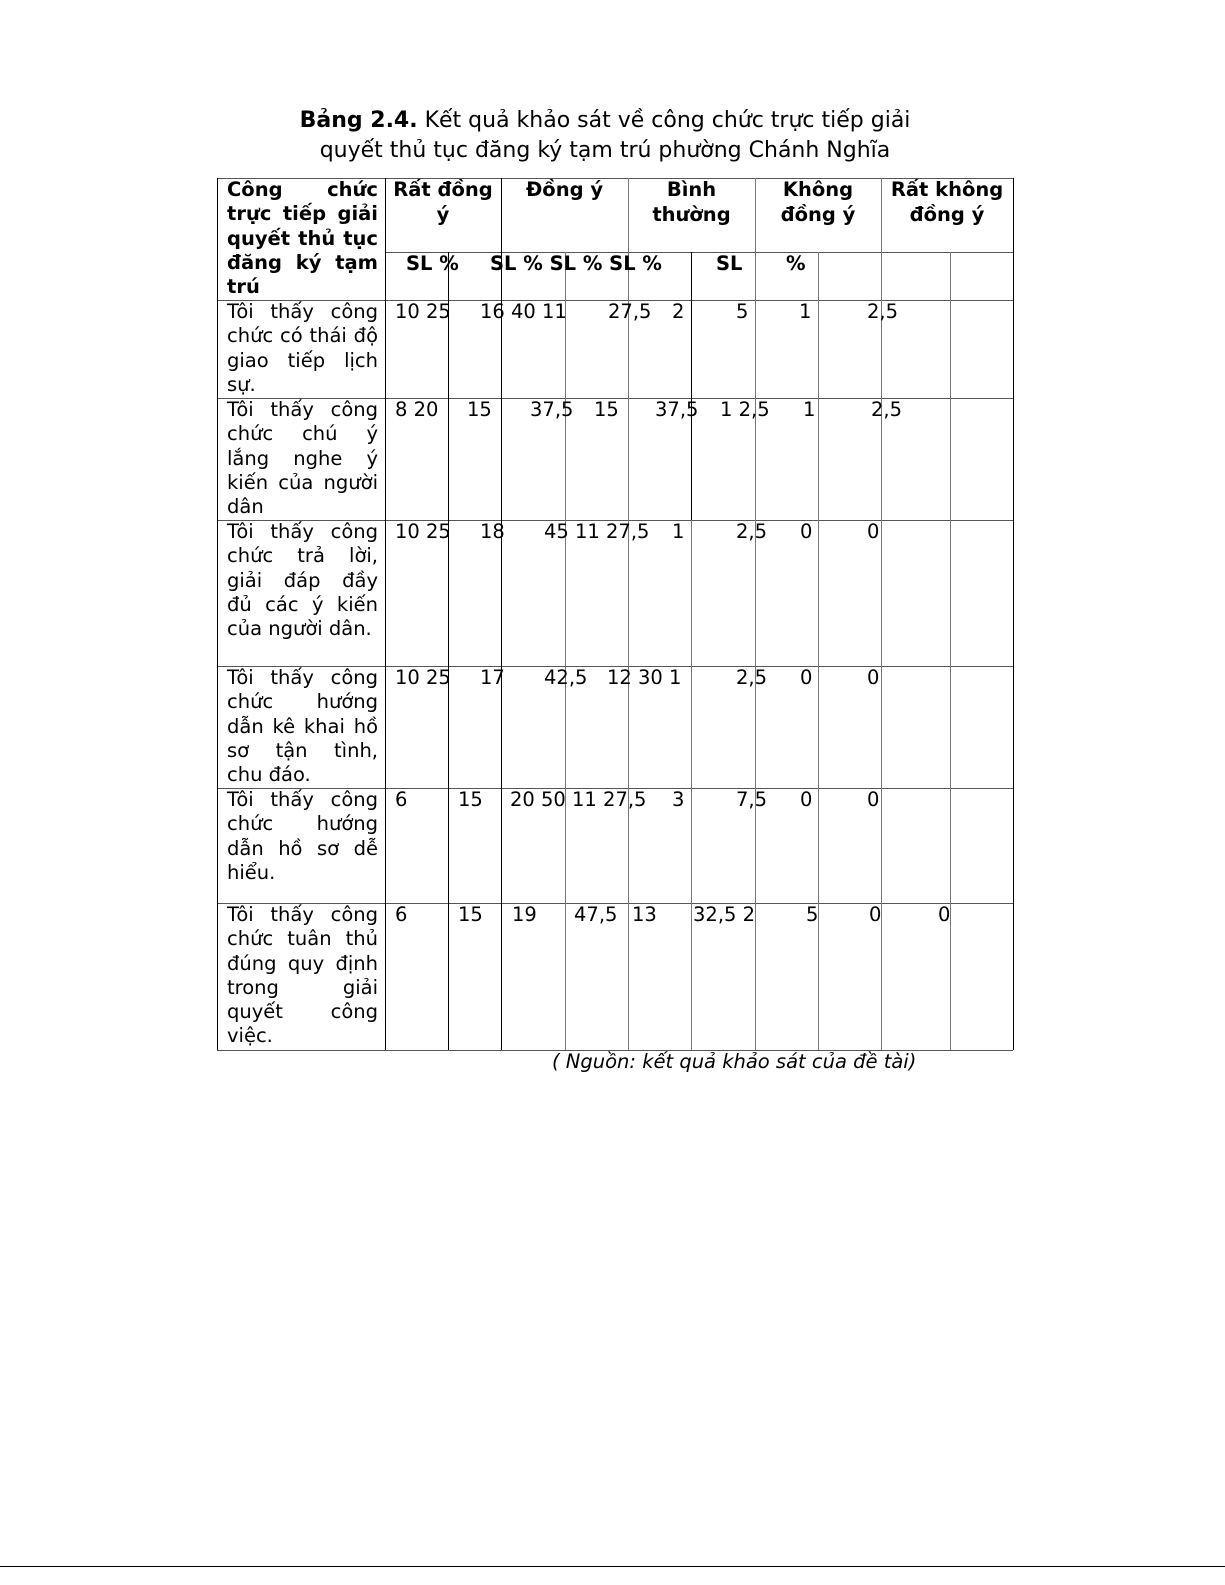  Describe the element at coordinates (729, 263) in the screenshot. I see `sub-header: SL` at that location.